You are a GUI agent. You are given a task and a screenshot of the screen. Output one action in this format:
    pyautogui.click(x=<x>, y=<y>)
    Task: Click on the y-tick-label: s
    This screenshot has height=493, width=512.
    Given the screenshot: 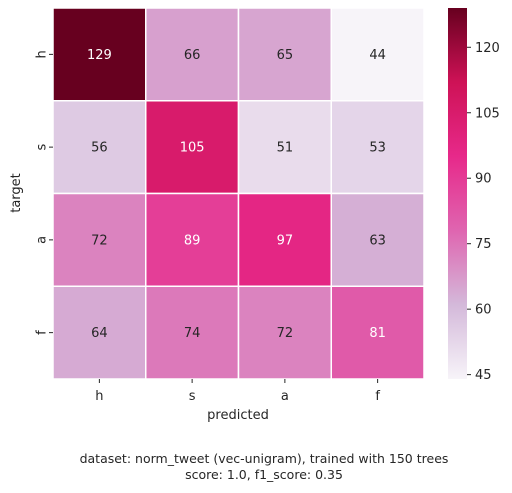 What is the action you would take?
    pyautogui.click(x=42, y=147)
    